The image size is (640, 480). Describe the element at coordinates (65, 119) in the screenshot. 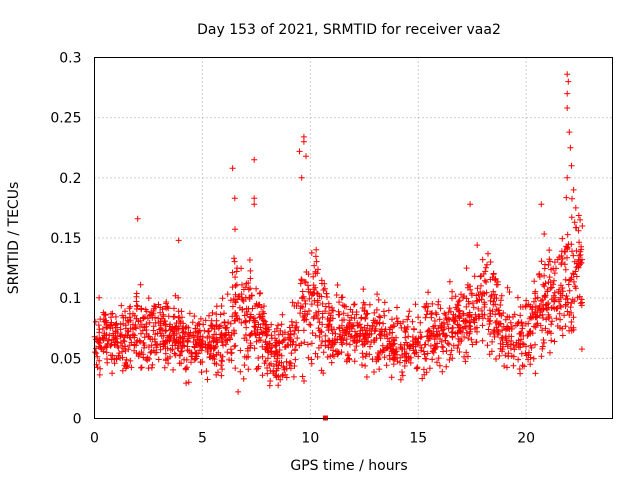

I see `y-tick-label: 0.25` at that location.